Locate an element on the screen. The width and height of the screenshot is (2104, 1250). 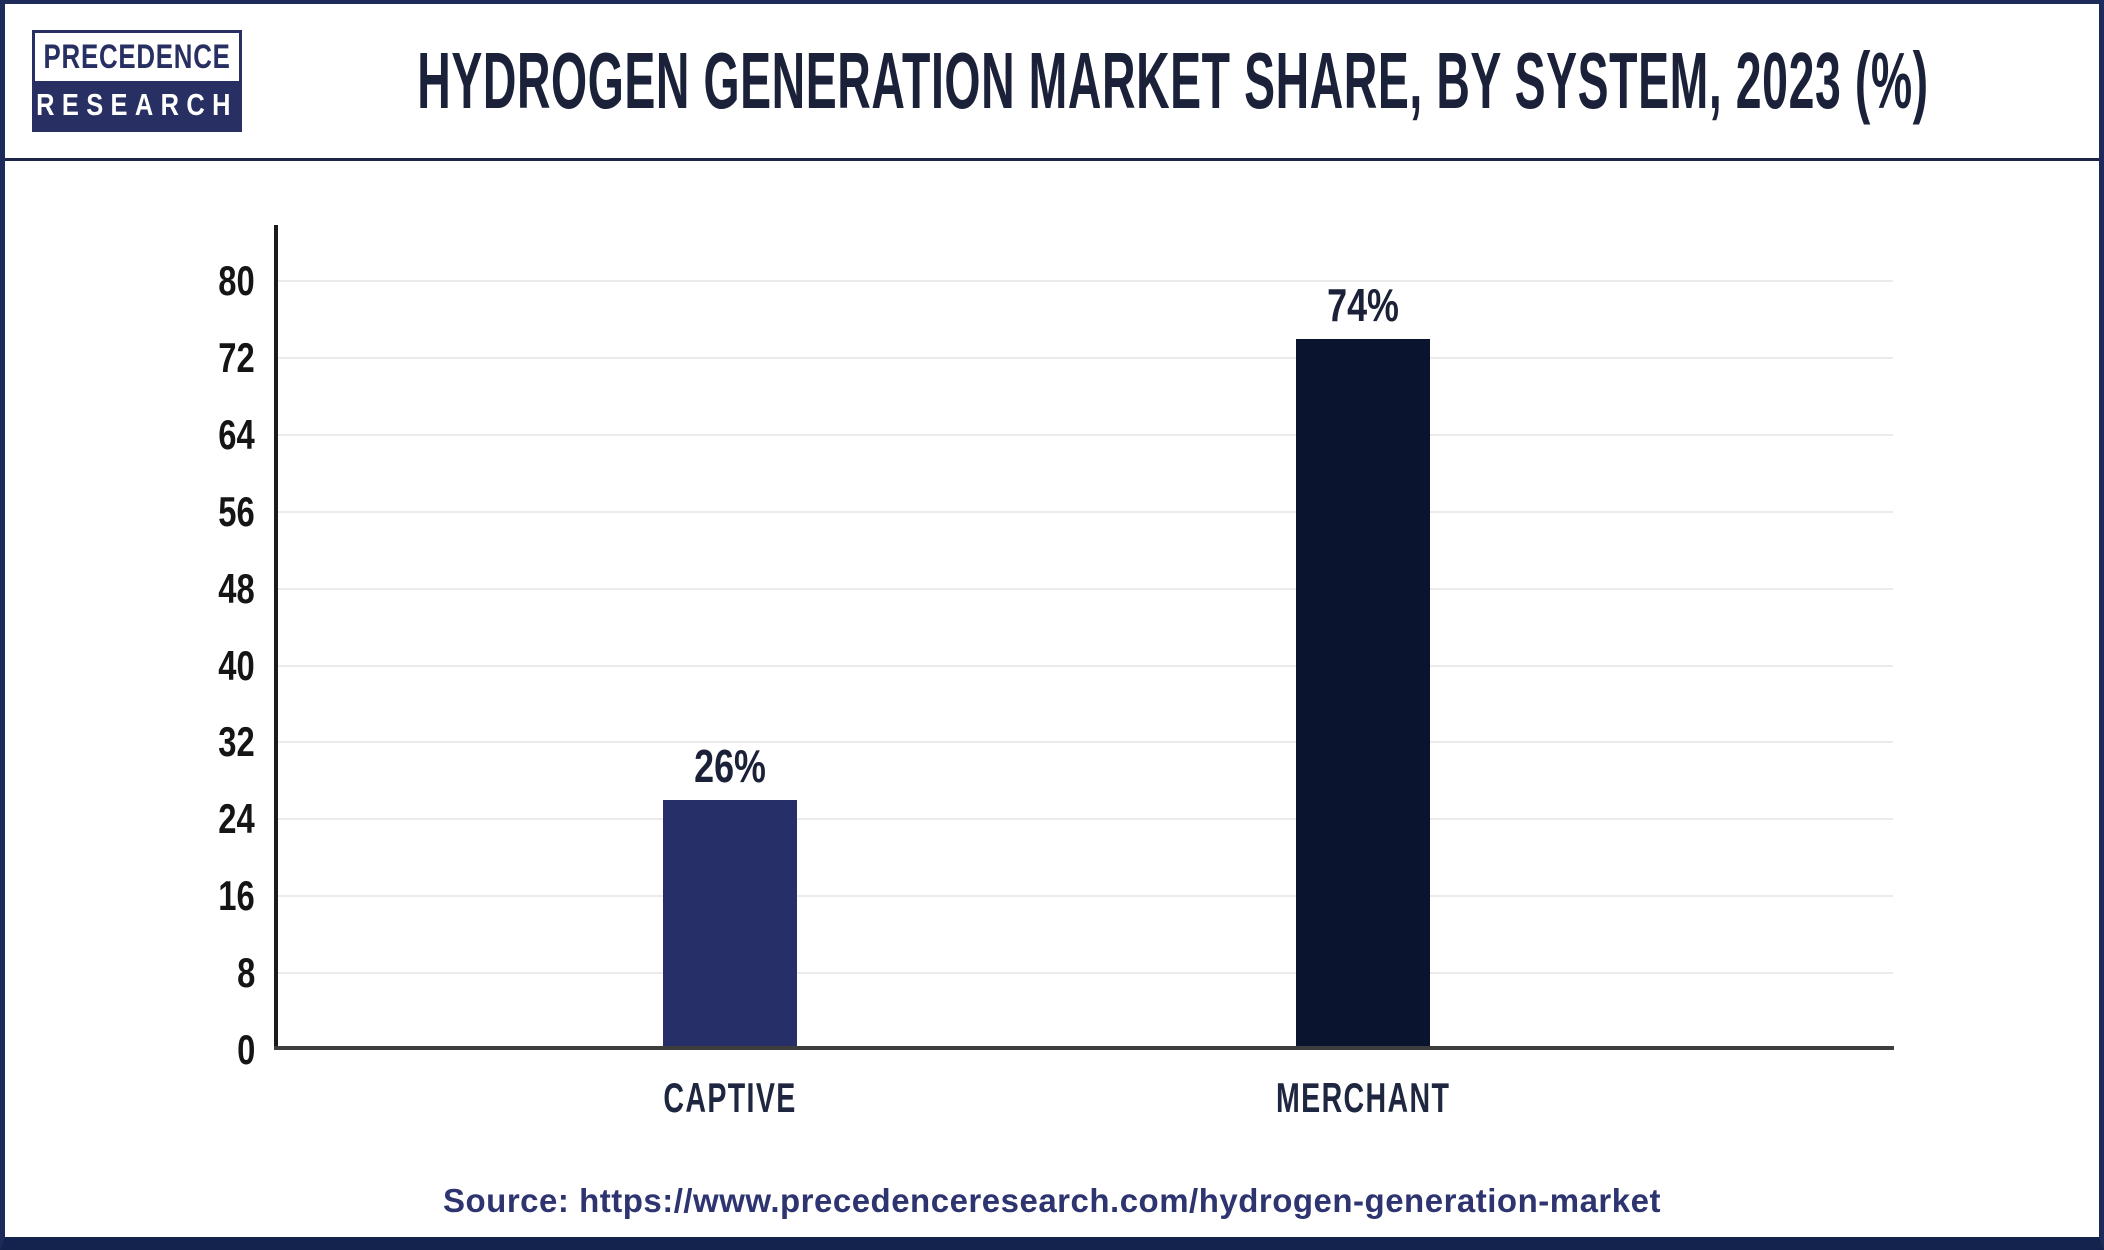
x-category-label-merchant: MERCHANT is located at coordinates (1363, 1097).